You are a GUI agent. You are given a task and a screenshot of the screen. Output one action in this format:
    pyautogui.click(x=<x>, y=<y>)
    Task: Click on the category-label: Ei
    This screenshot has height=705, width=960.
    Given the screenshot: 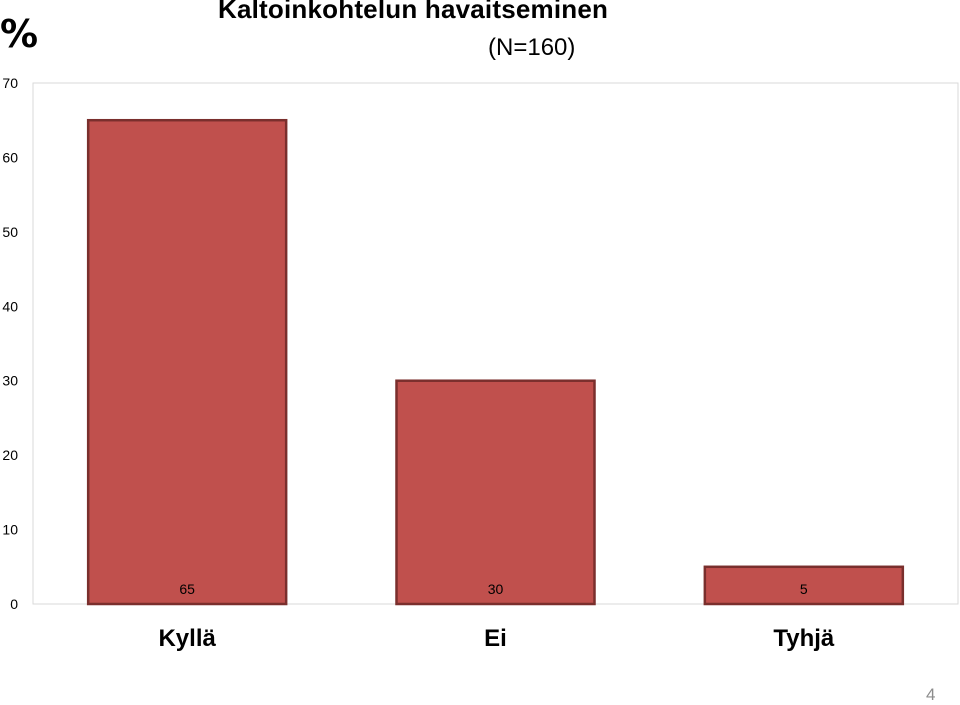 What is the action you would take?
    pyautogui.click(x=495, y=638)
    